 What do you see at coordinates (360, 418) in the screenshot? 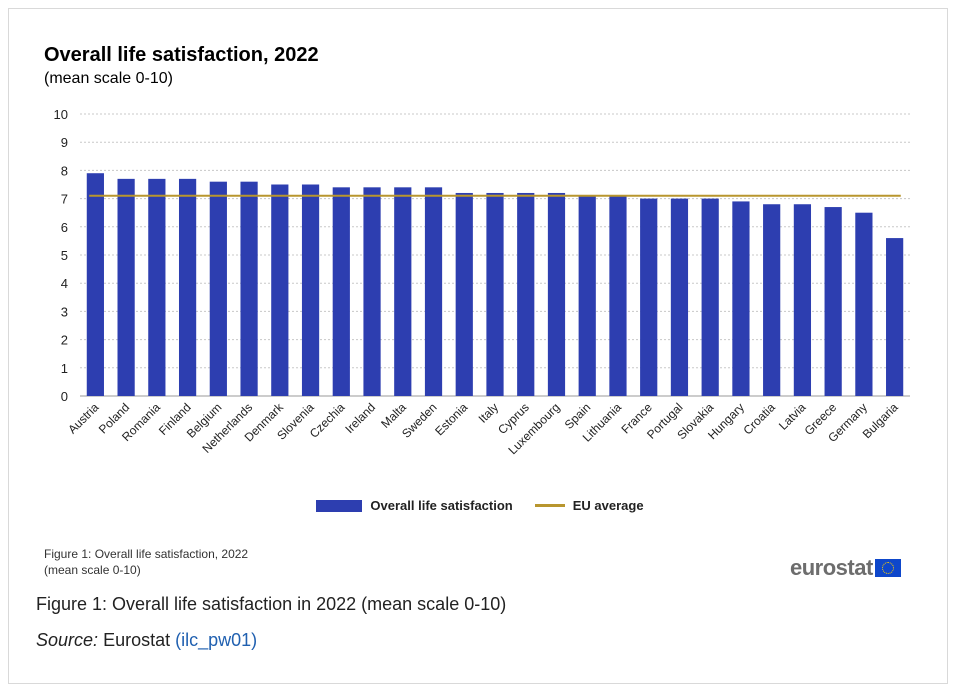
I see `x-tick-label: Ireland` at bounding box center [360, 418].